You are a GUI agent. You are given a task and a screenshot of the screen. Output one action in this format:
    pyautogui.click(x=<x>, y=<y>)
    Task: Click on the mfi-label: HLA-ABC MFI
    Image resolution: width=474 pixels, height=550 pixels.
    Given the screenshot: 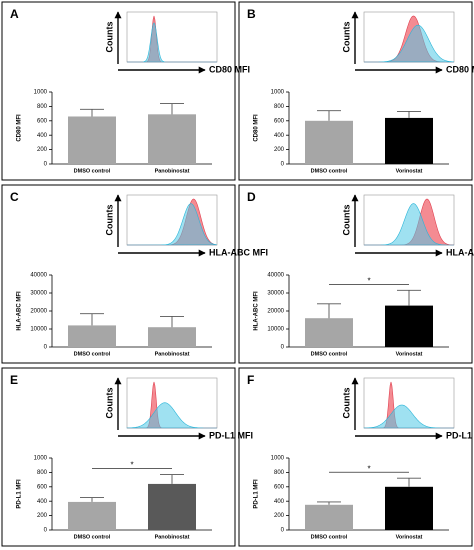 What is the action you would take?
    pyautogui.click(x=460, y=252)
    